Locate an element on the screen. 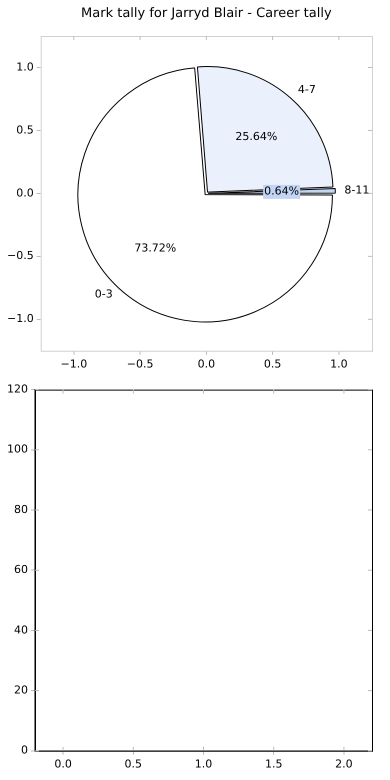 The width and height of the screenshot is (390, 780). y-tick-label: 100 is located at coordinates (17, 449).